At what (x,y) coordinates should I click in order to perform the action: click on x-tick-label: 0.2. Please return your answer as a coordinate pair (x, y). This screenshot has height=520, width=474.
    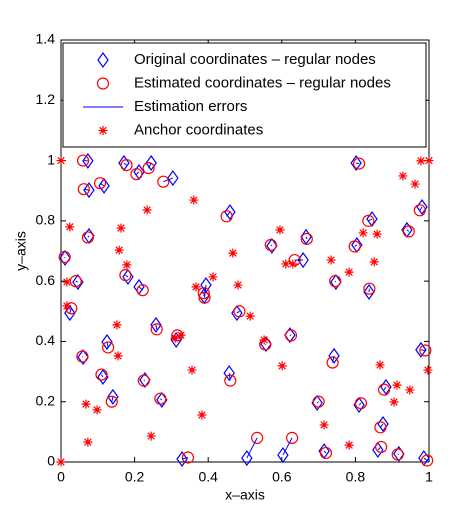
    Looking at the image, I should click on (135, 477).